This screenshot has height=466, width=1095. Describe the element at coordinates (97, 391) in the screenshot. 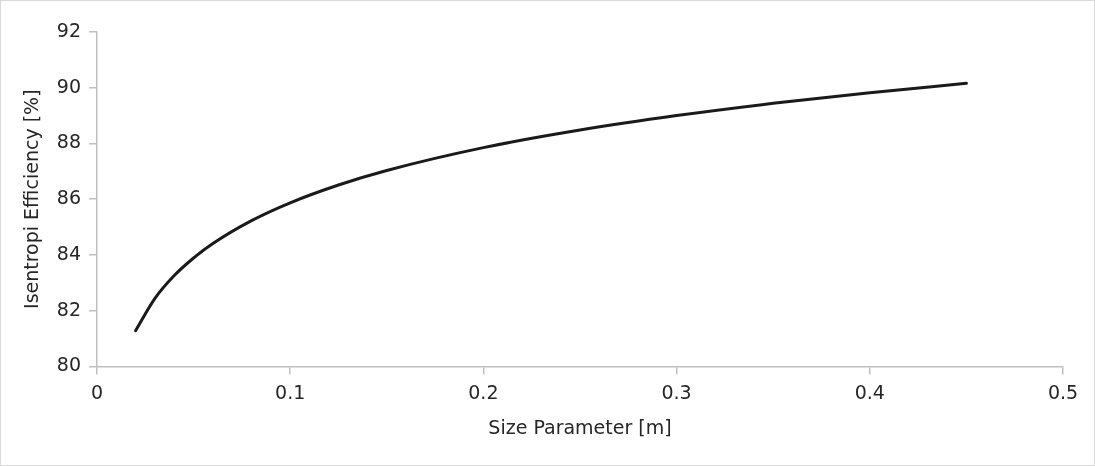

I see `x-tick-label: 0` at that location.